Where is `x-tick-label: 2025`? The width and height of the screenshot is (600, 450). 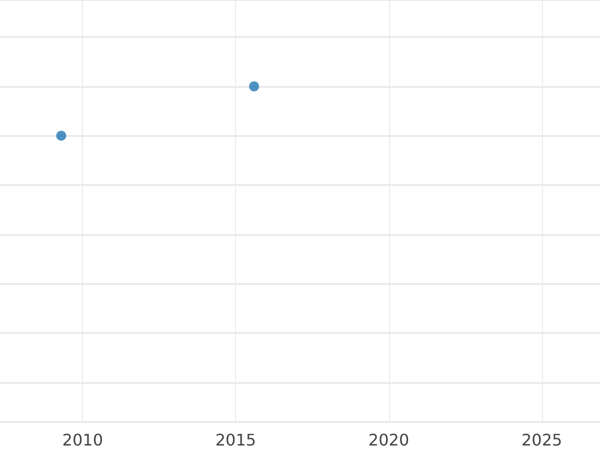 x-tick-label: 2025 is located at coordinates (541, 440).